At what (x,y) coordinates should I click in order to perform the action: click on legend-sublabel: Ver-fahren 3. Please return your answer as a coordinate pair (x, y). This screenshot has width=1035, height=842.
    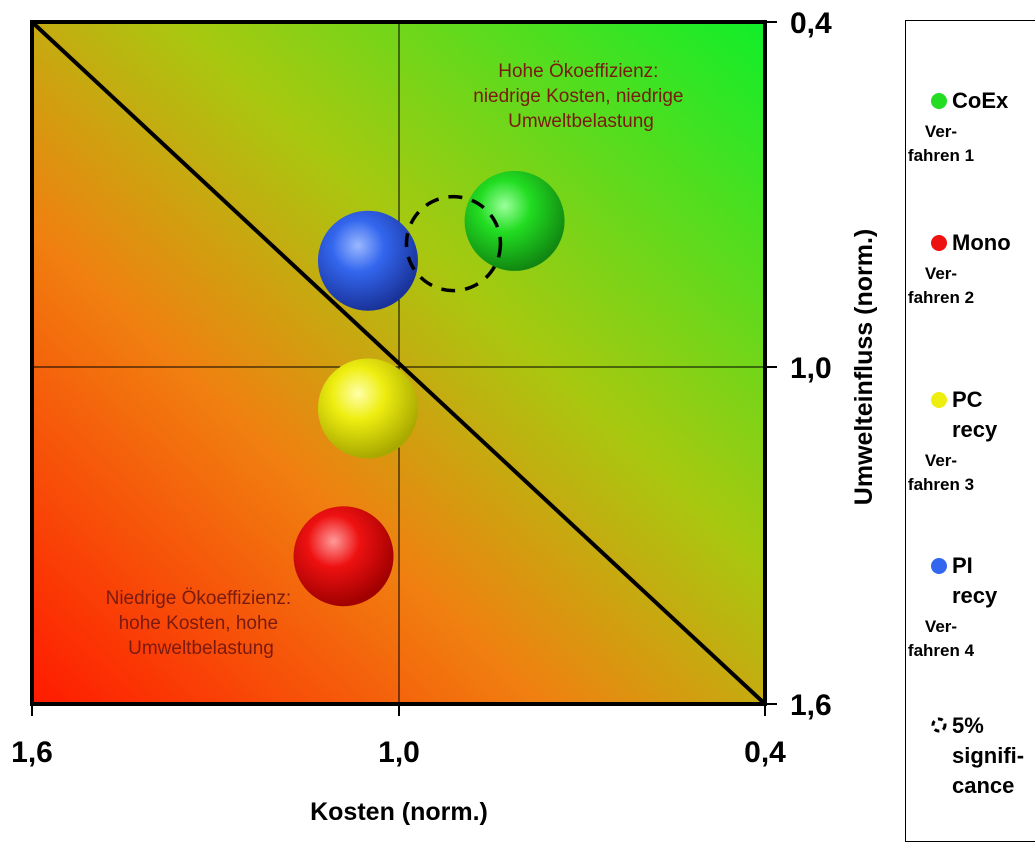
    Looking at the image, I should click on (941, 472).